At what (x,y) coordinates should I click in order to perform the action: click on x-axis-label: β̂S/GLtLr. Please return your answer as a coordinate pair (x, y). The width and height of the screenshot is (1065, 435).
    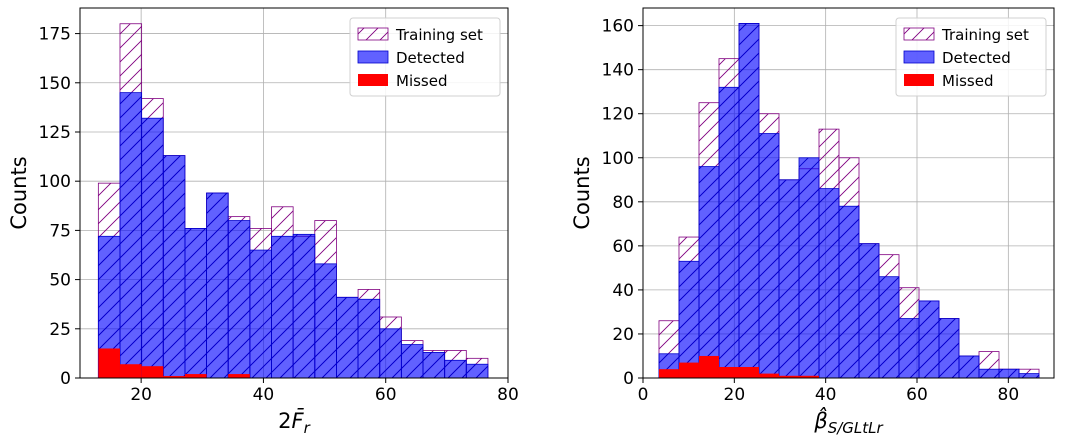
    Looking at the image, I should click on (848, 421).